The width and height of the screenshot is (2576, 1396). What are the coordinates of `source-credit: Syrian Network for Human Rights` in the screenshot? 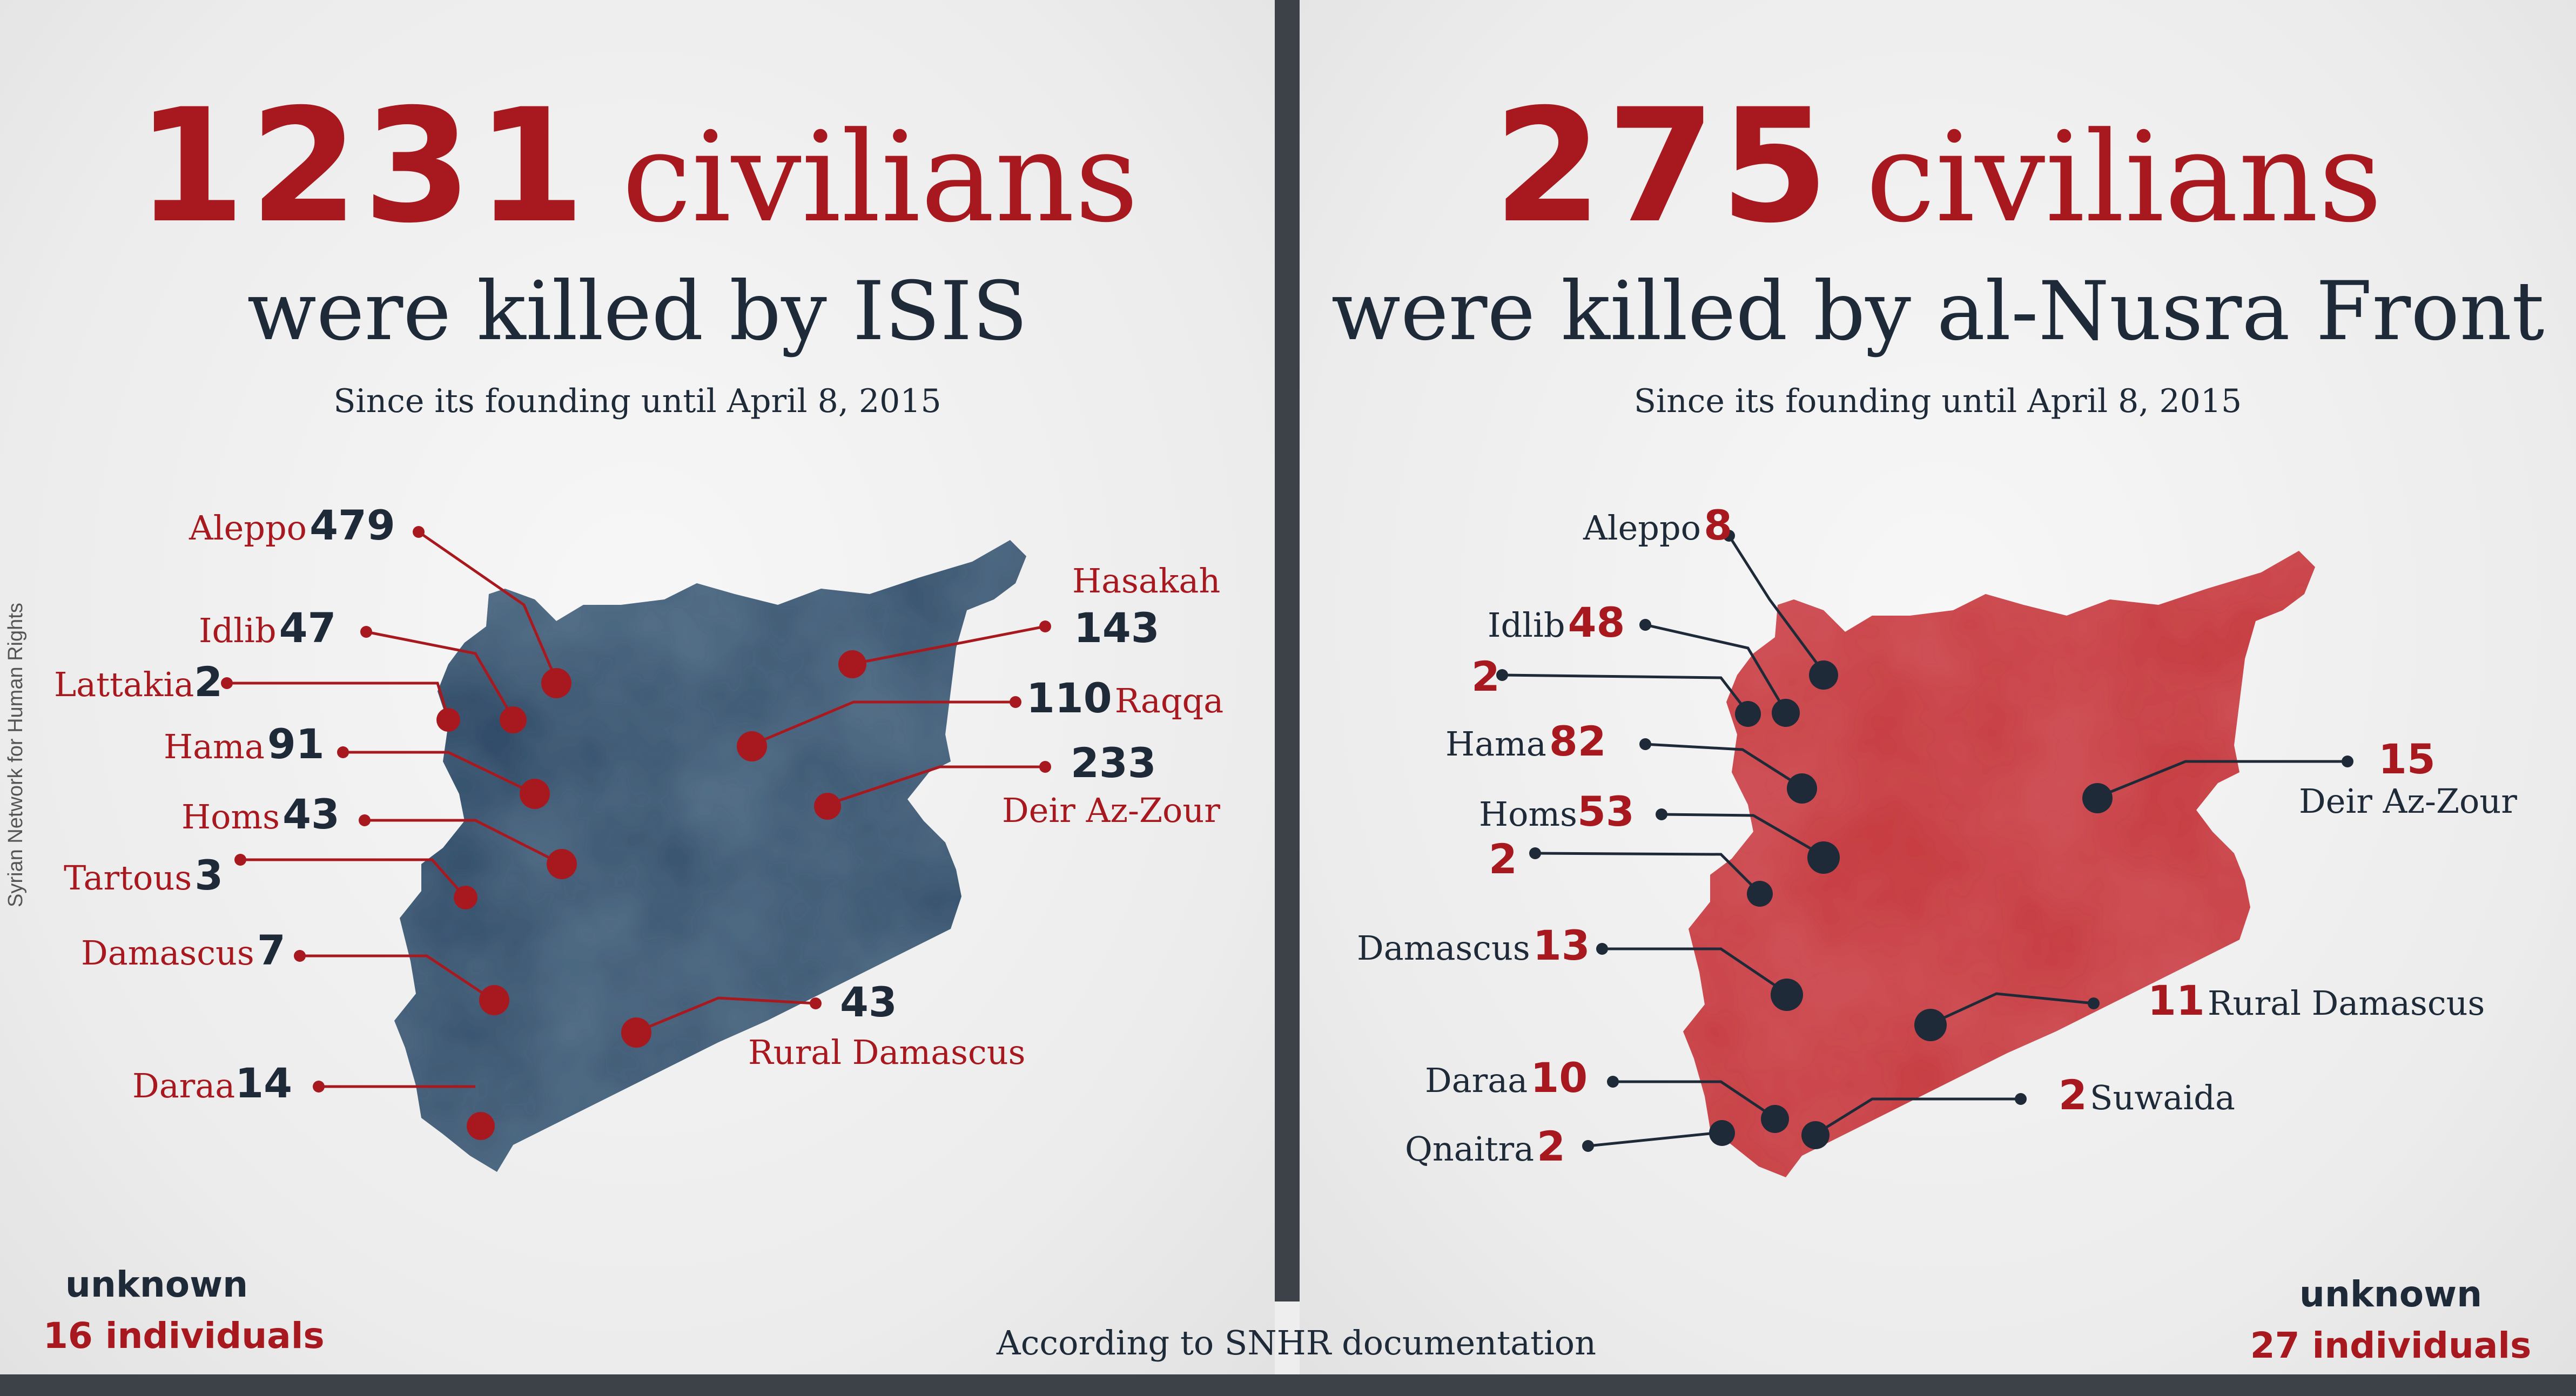 It's located at (15, 755).